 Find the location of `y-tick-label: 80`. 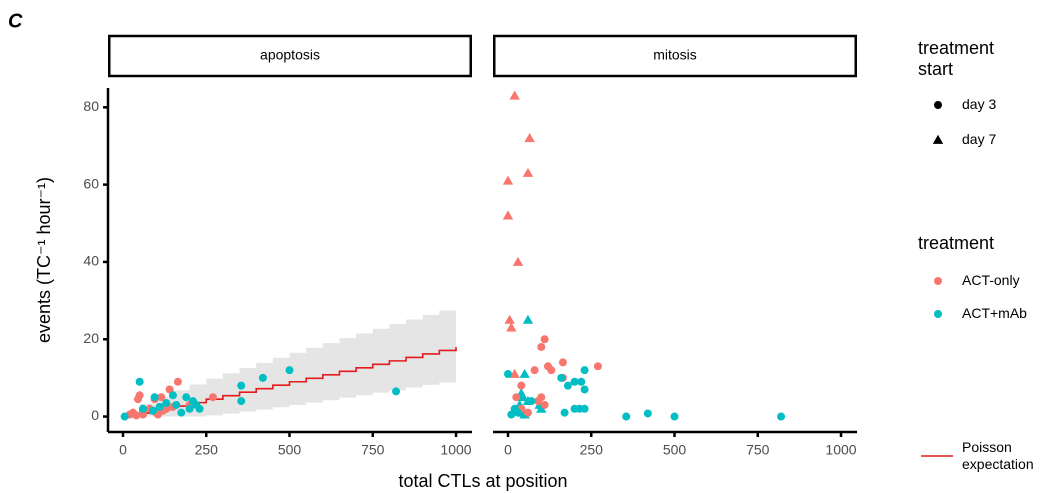

y-tick-label: 80 is located at coordinates (91, 106).